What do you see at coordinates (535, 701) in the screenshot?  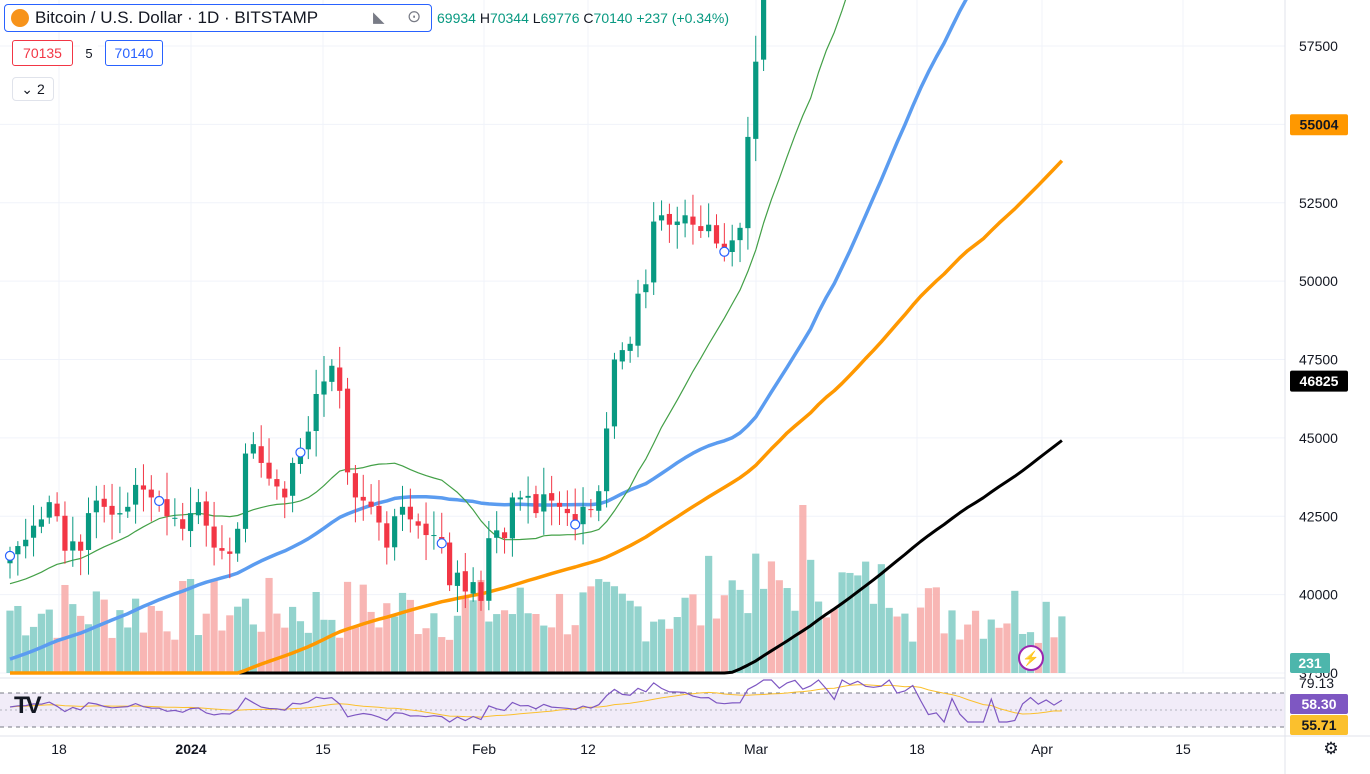 I see `rsi-ma-line` at bounding box center [535, 701].